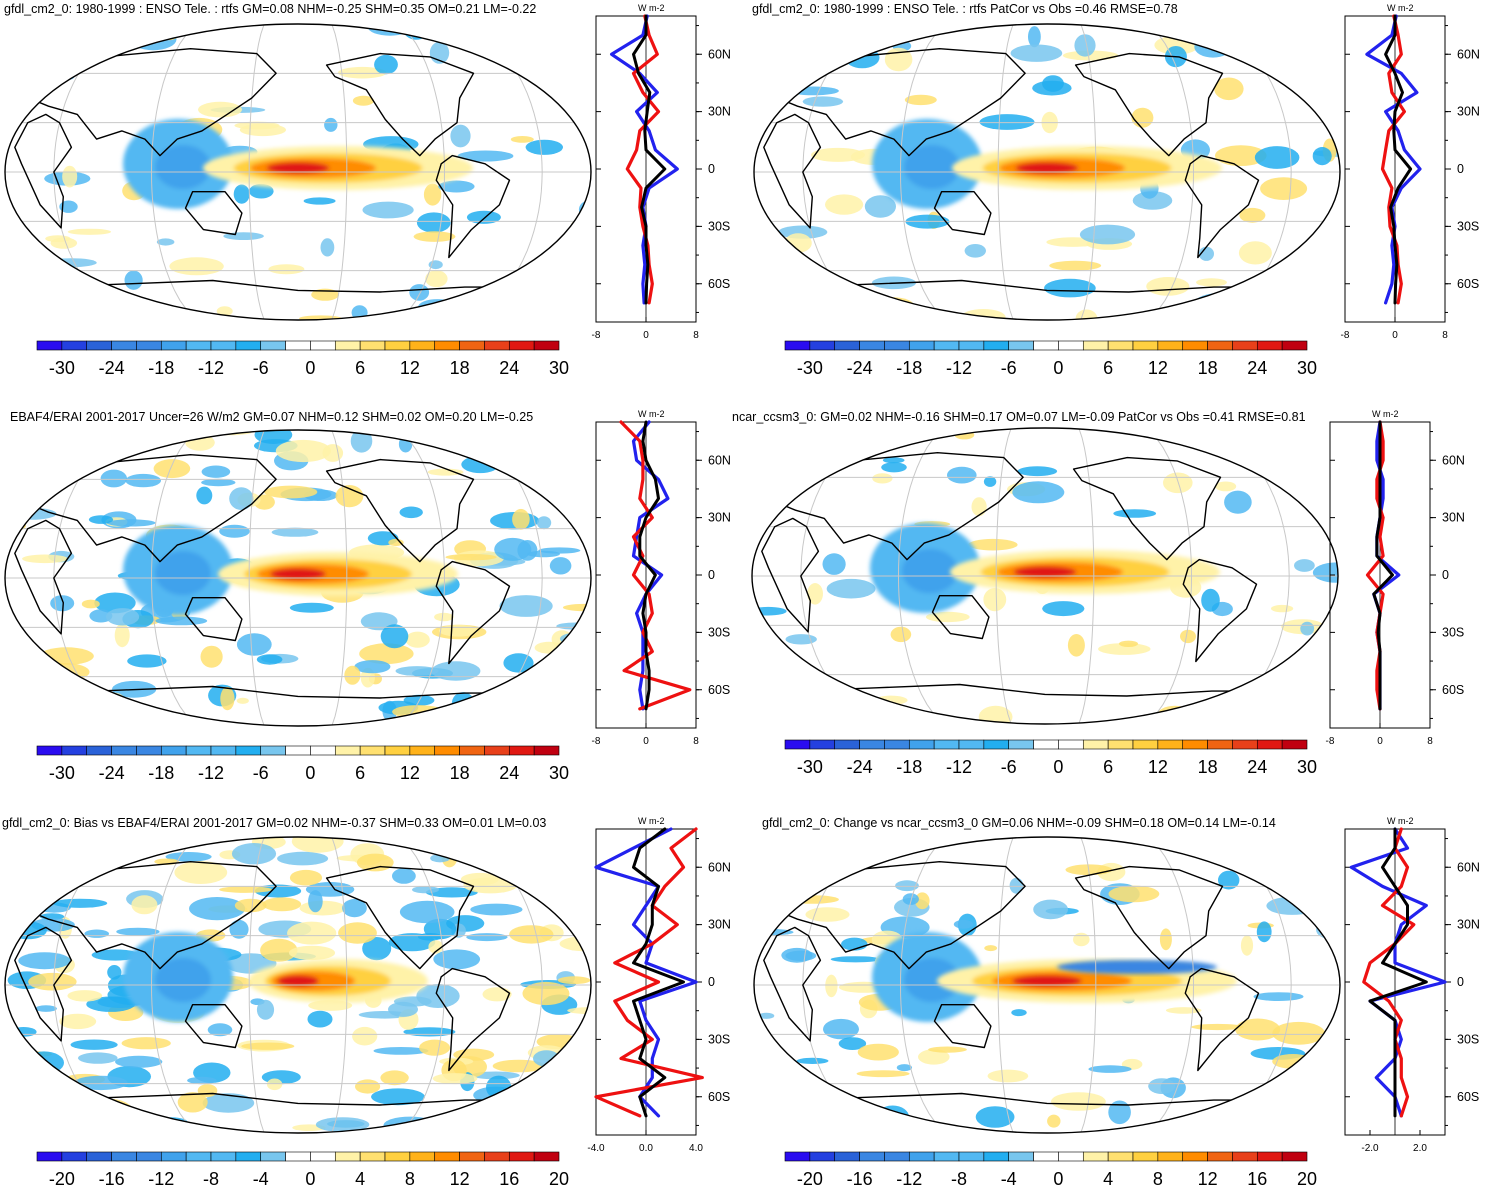 This screenshot has height=1187, width=1485. What do you see at coordinates (1050, 758) in the screenshot?
I see `colorbar: -30 -24 -18 -12 -6 0 6 12 18 24 30` at bounding box center [1050, 758].